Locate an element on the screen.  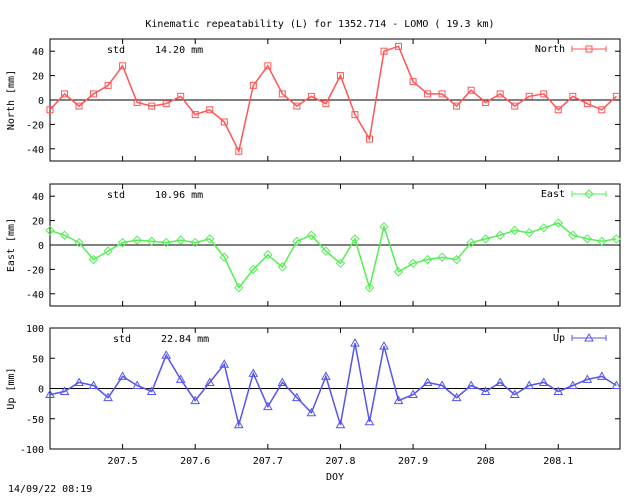
up-ytick-label: 100 is located at coordinates (35, 329).